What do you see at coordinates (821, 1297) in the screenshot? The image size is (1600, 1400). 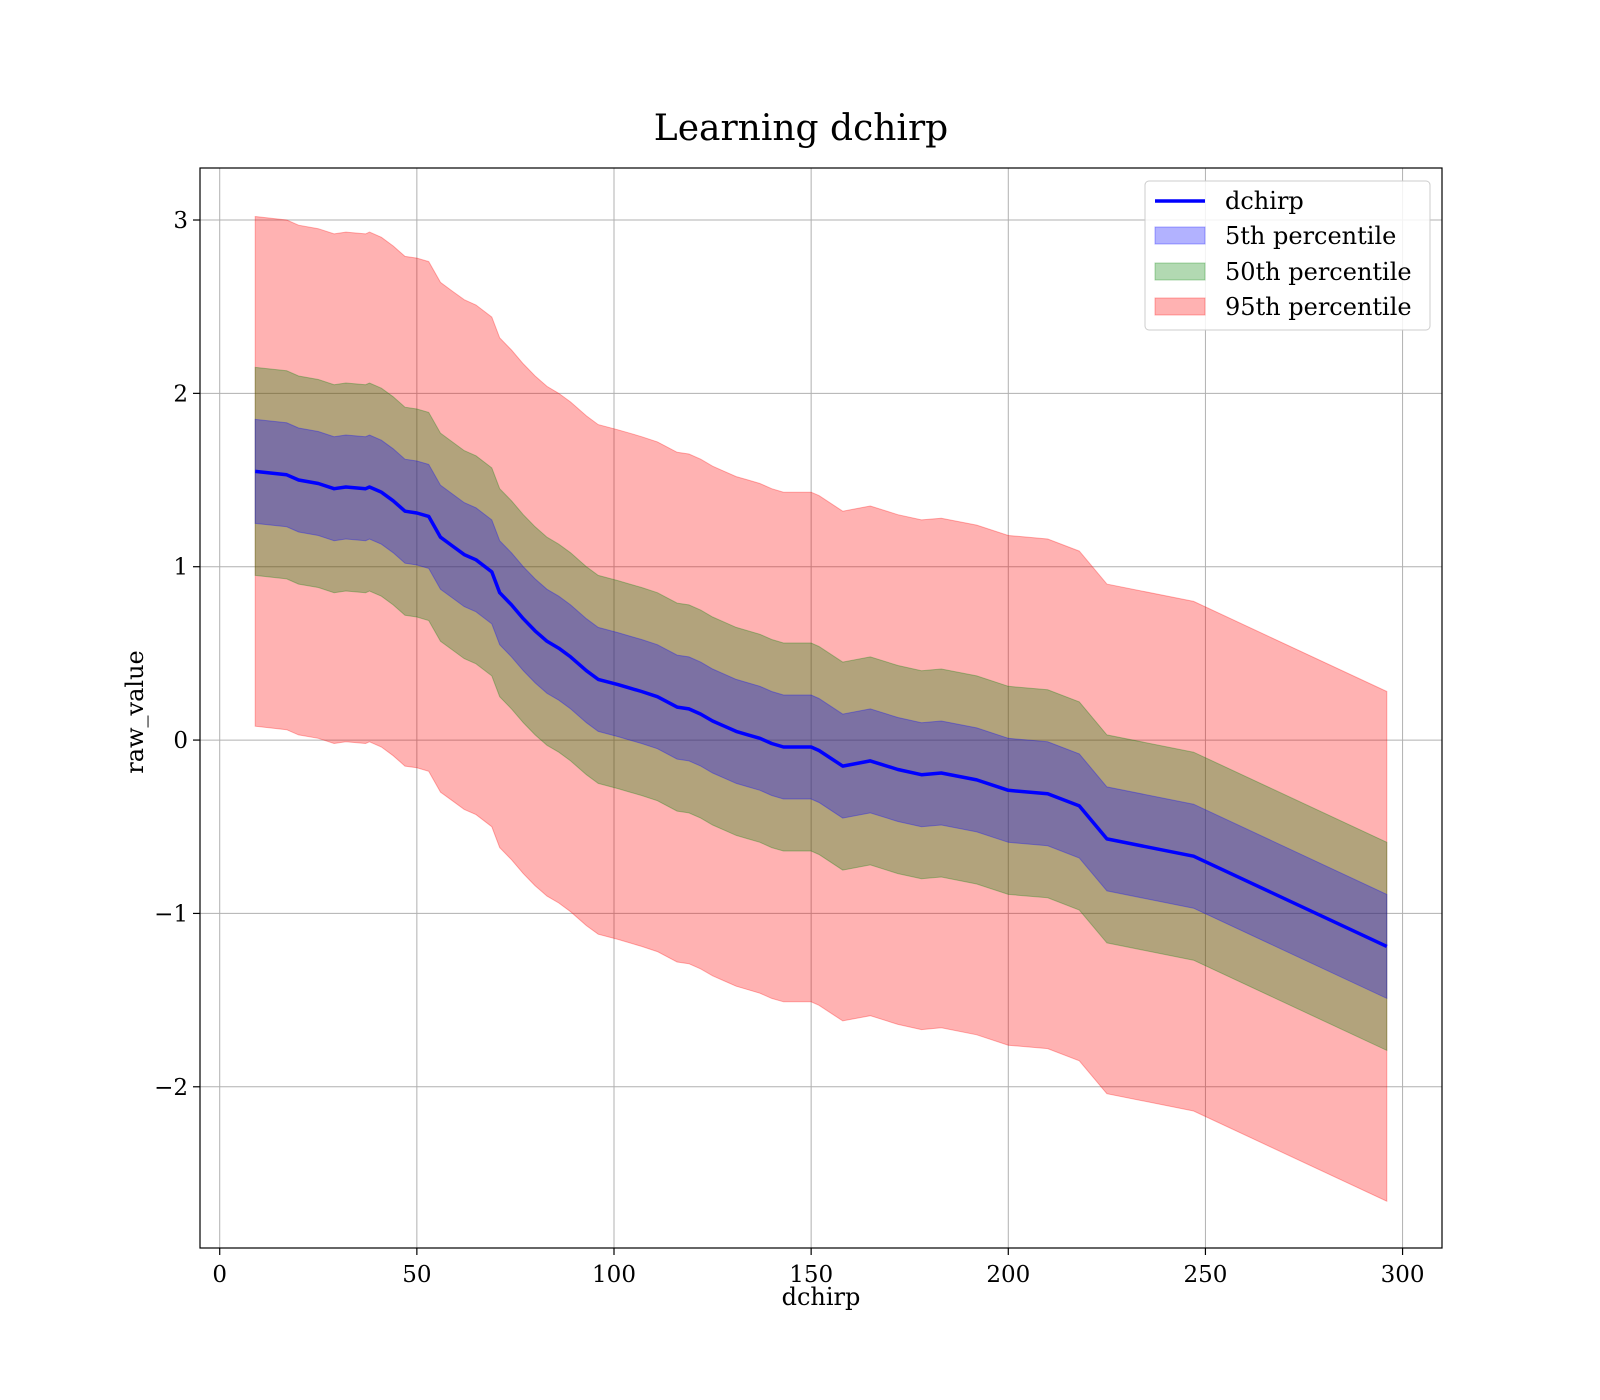 I see `x-axis-label: dchirp` at bounding box center [821, 1297].